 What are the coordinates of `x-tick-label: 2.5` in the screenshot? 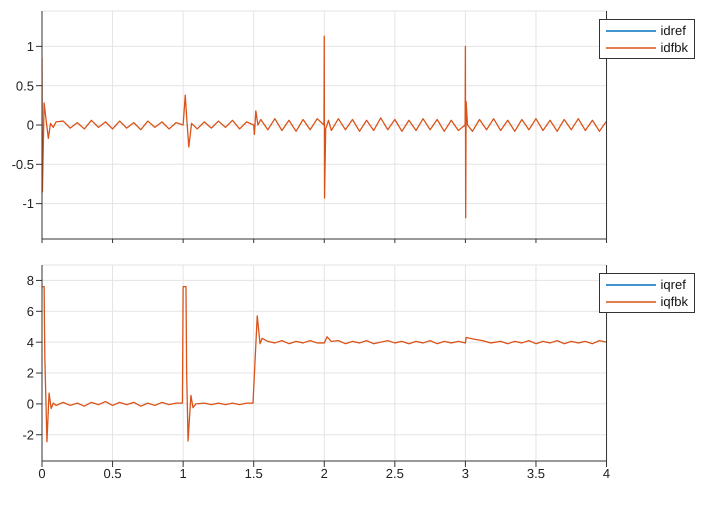 It's located at (395, 474).